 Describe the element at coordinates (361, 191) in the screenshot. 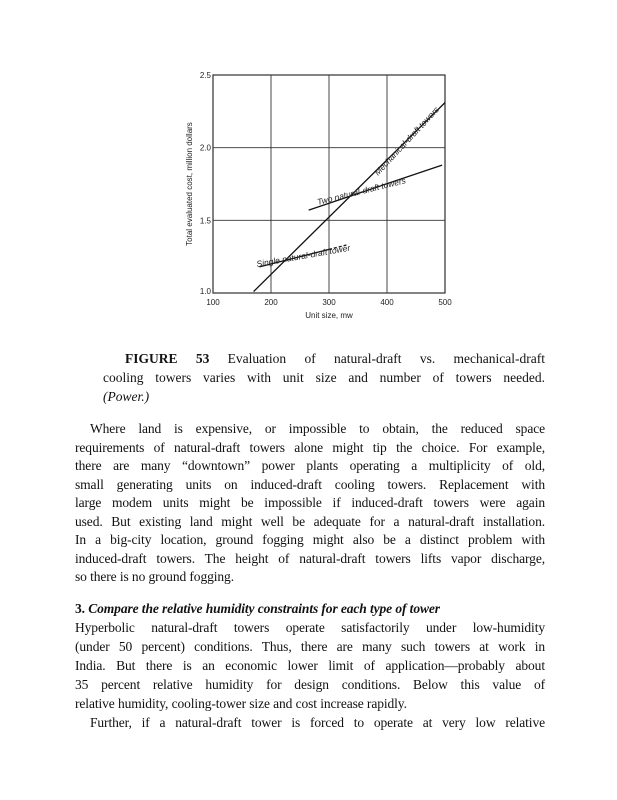

I see `series-label: Two natural-draft towers` at that location.